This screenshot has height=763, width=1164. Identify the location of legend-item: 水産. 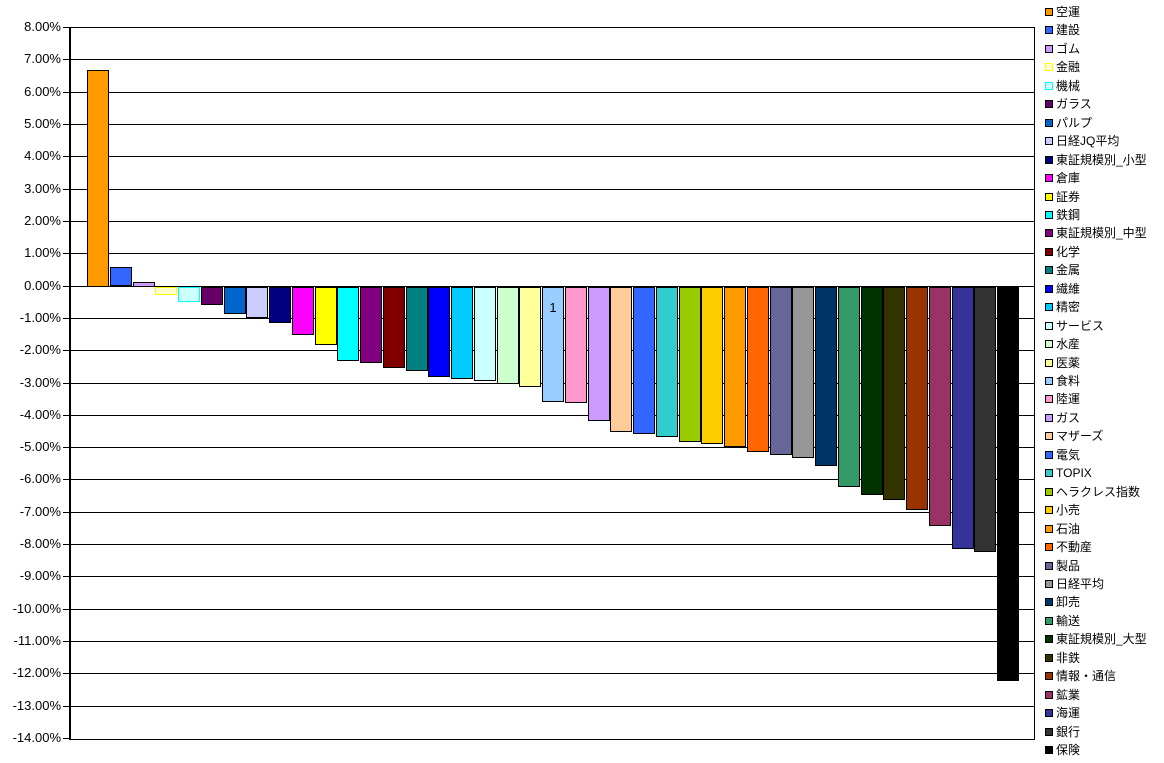
(1062, 344).